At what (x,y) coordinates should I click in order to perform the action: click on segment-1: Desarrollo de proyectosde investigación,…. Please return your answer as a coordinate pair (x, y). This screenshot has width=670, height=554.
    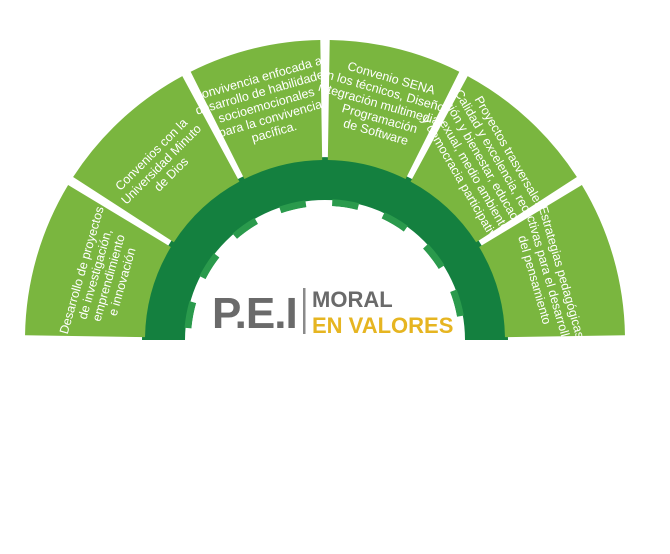
    Looking at the image, I should click on (98, 261).